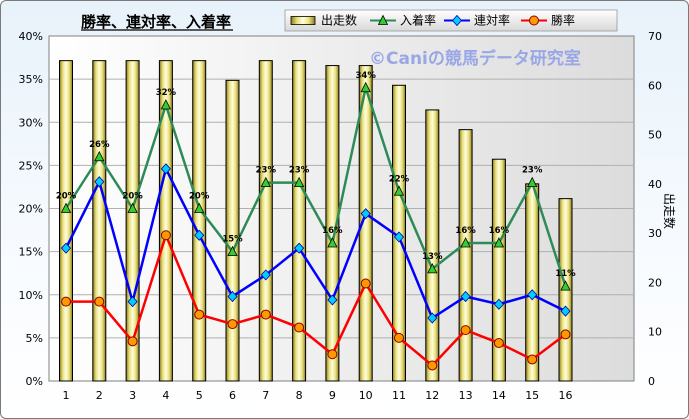 This screenshot has height=419, width=689. I want to click on x-tick-label: 15, so click(532, 395).